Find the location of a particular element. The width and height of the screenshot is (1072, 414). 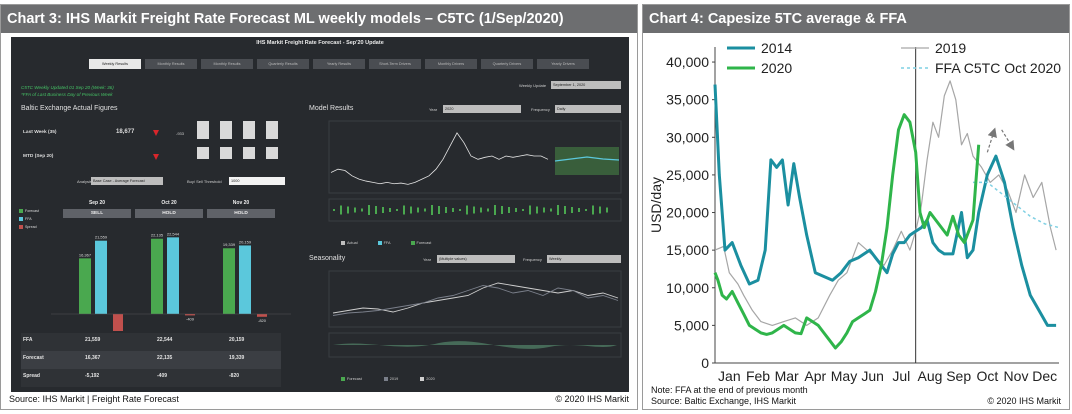

x-tick-label: Feb is located at coordinates (758, 376).